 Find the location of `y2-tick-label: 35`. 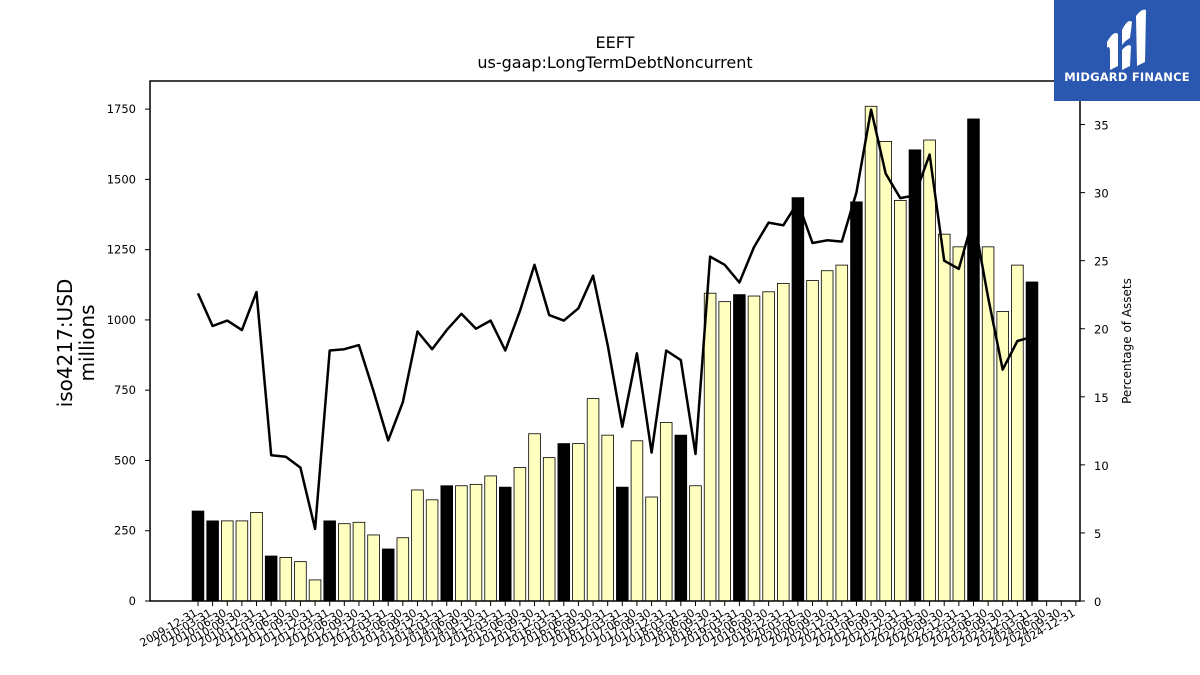

y2-tick-label: 35 is located at coordinates (1101, 126).